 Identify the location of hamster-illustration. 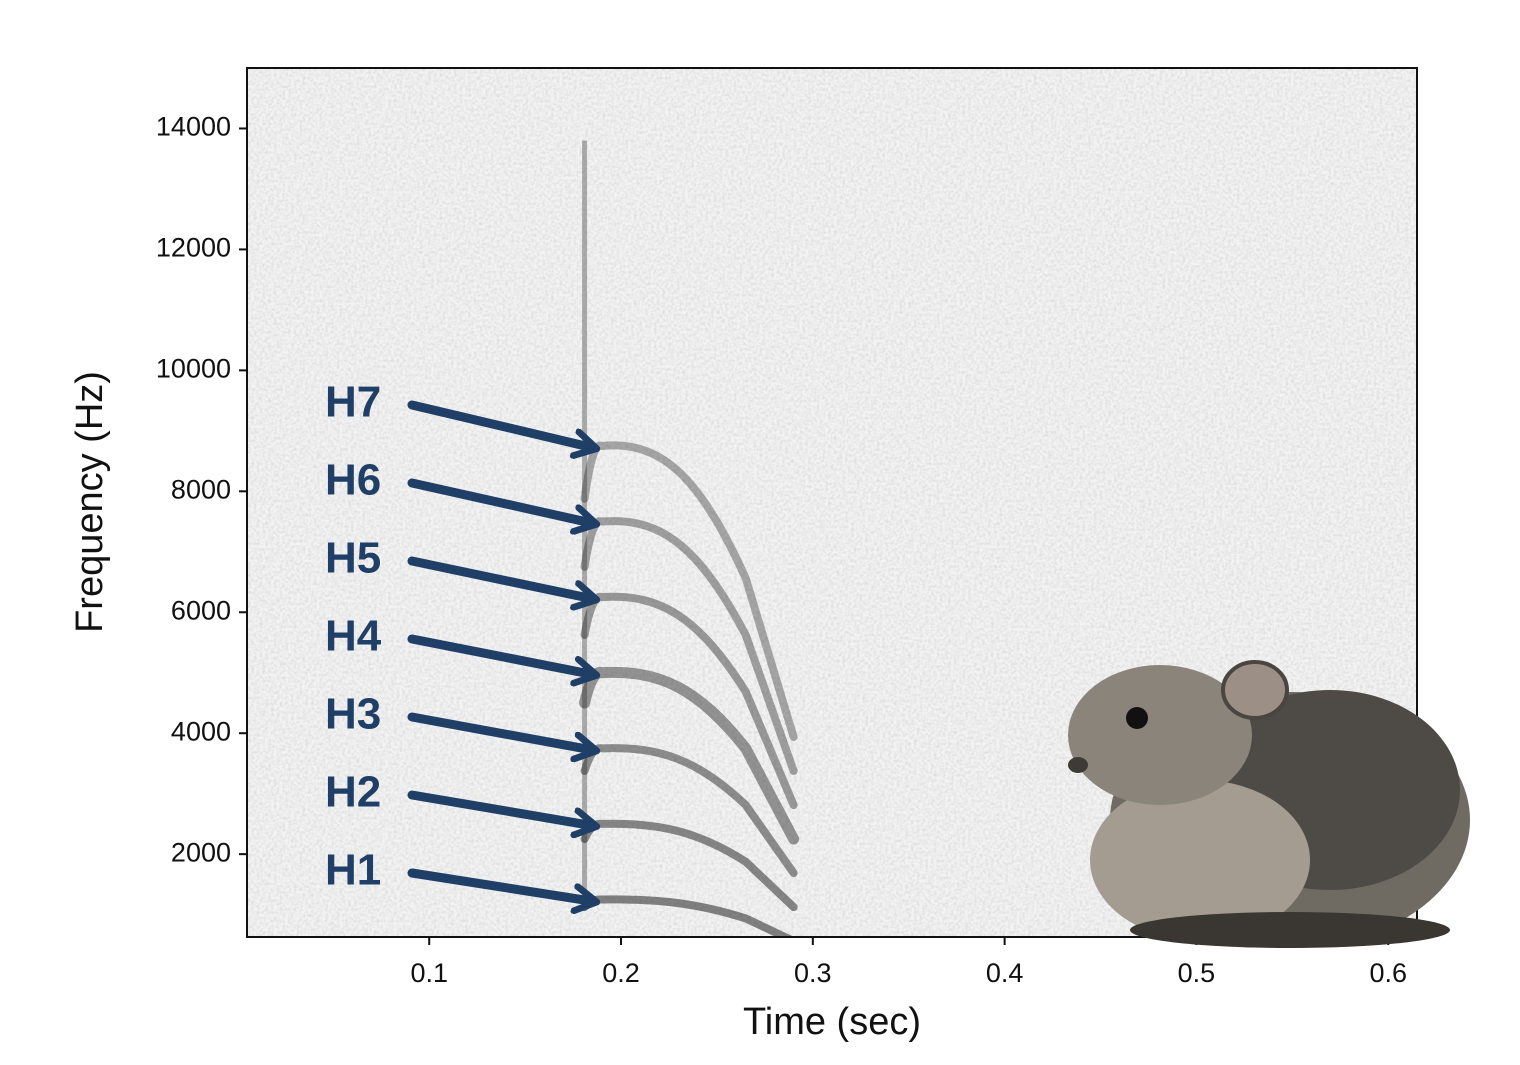
(1269, 804).